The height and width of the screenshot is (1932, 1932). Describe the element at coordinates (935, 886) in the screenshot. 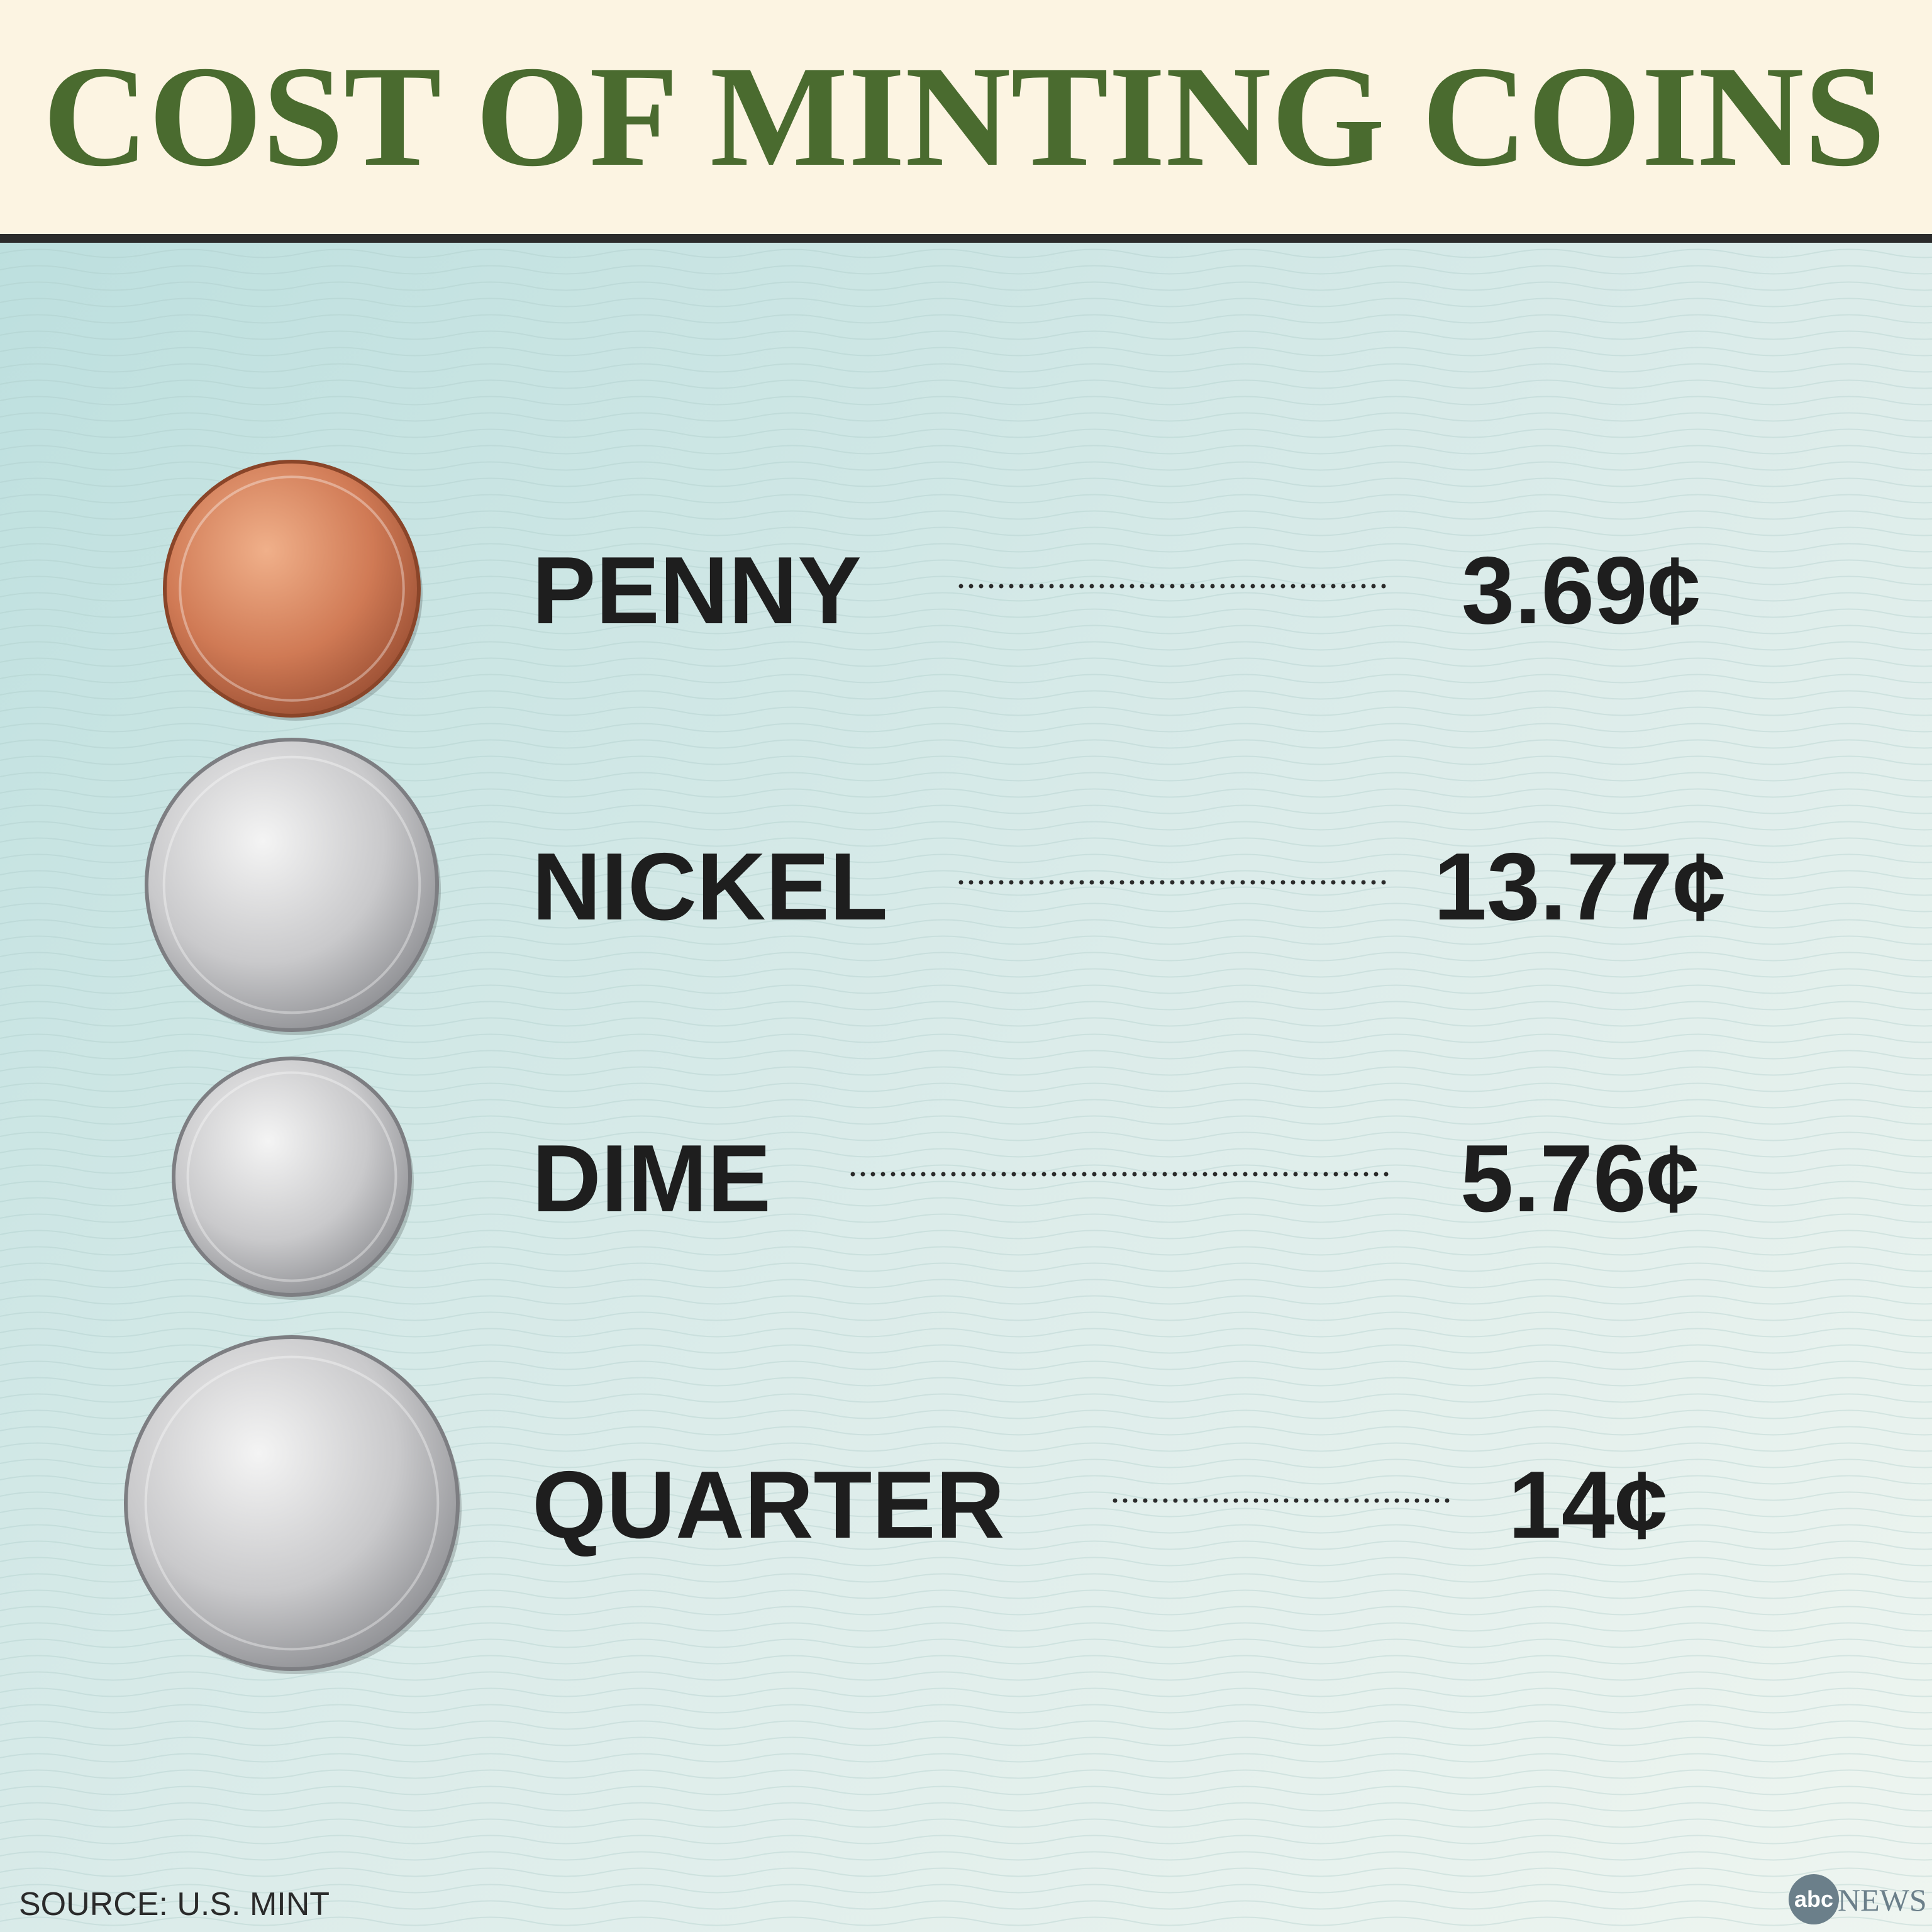

I see `coin-row: NICKEL 13.77¢` at that location.